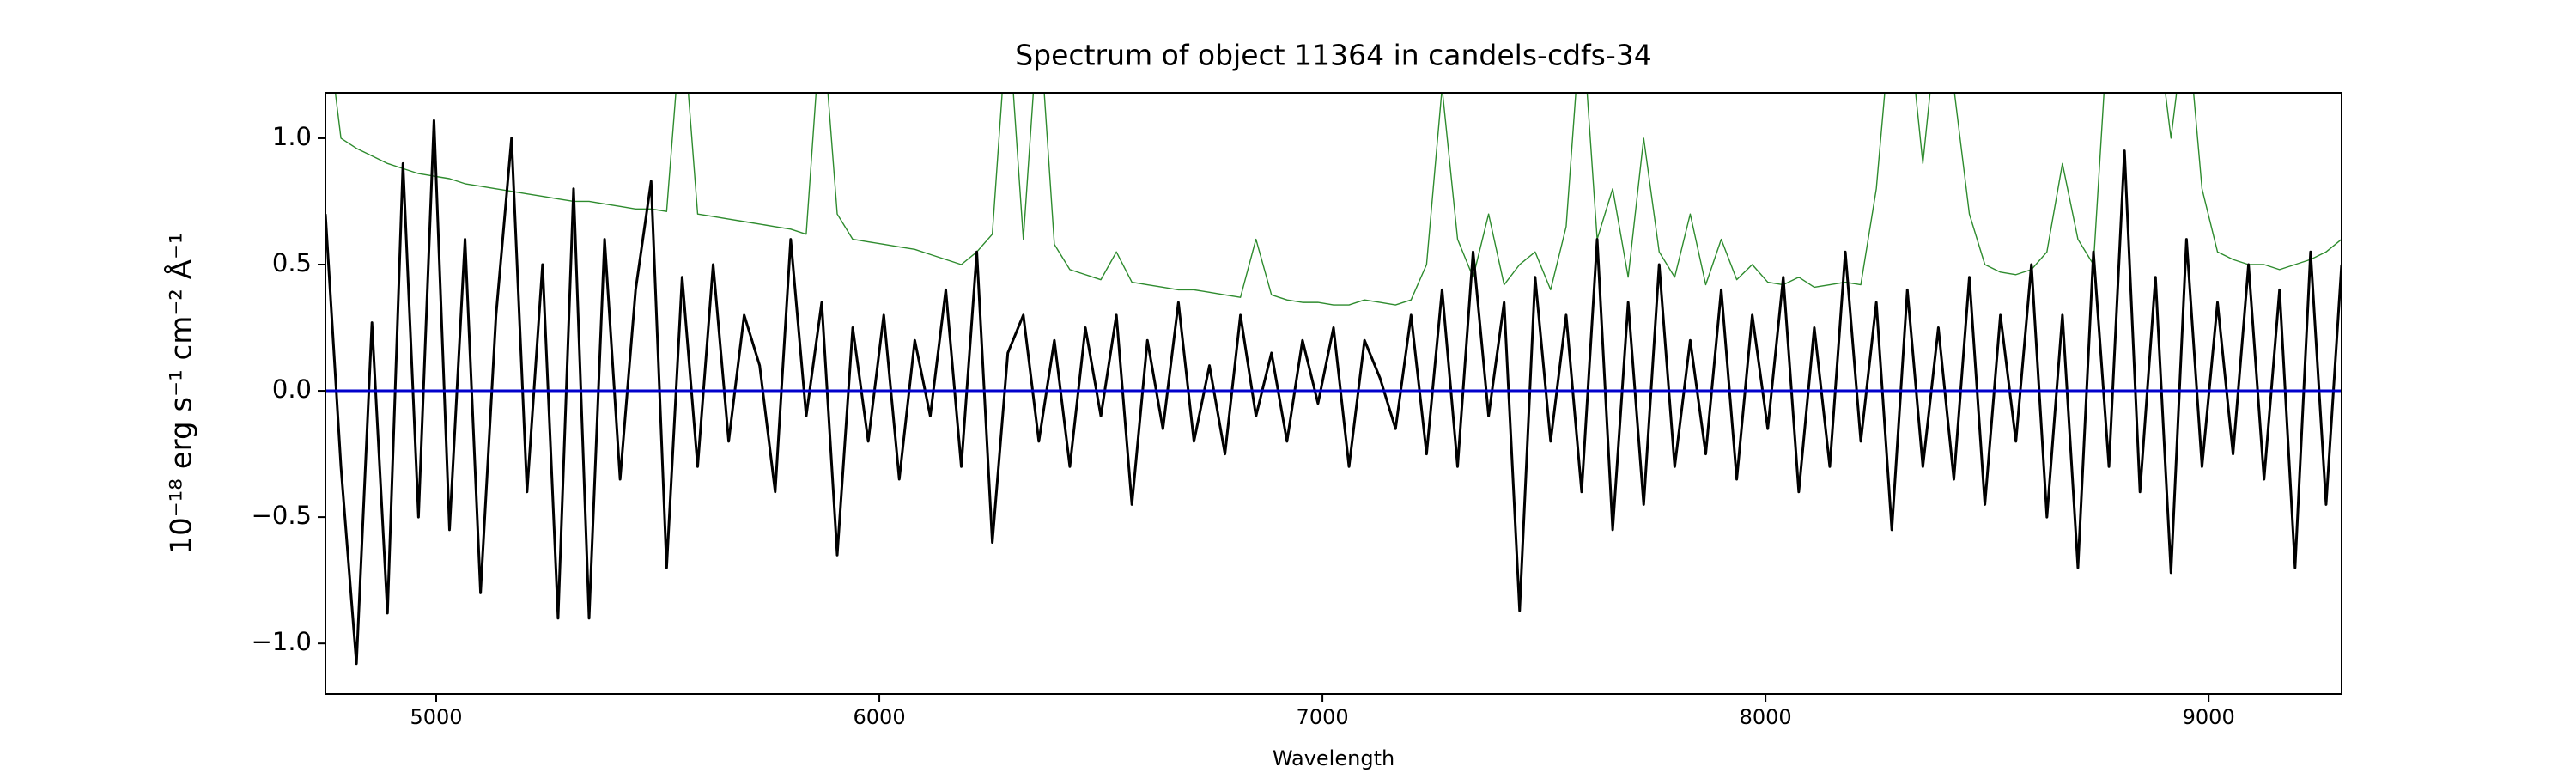 The height and width of the screenshot is (773, 2576). I want to click on y-tick-label: 1.0, so click(292, 136).